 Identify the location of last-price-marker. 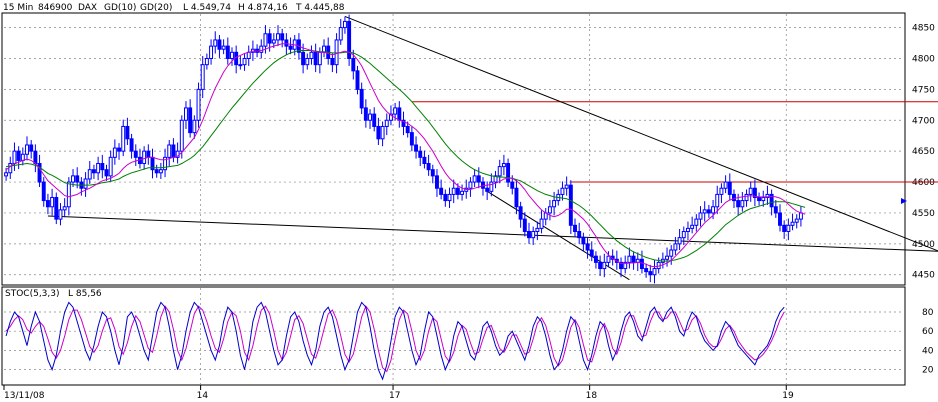
(904, 201).